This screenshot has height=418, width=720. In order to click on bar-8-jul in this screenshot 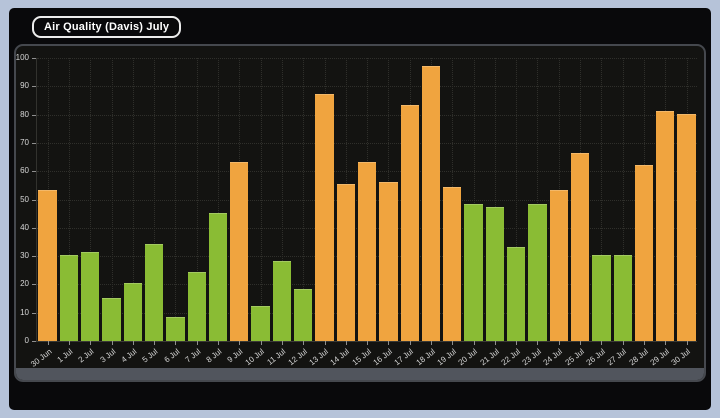, I will do `click(218, 276)`.